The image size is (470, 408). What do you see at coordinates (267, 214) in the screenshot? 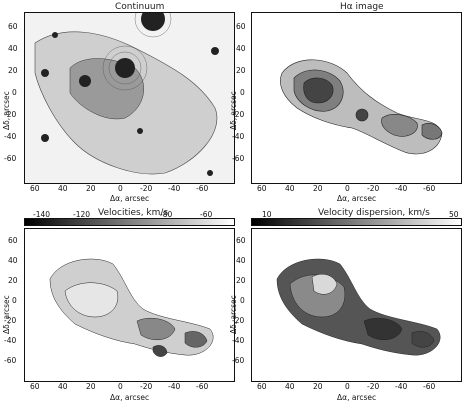
I see `colorbar-tick: 10` at bounding box center [267, 214].